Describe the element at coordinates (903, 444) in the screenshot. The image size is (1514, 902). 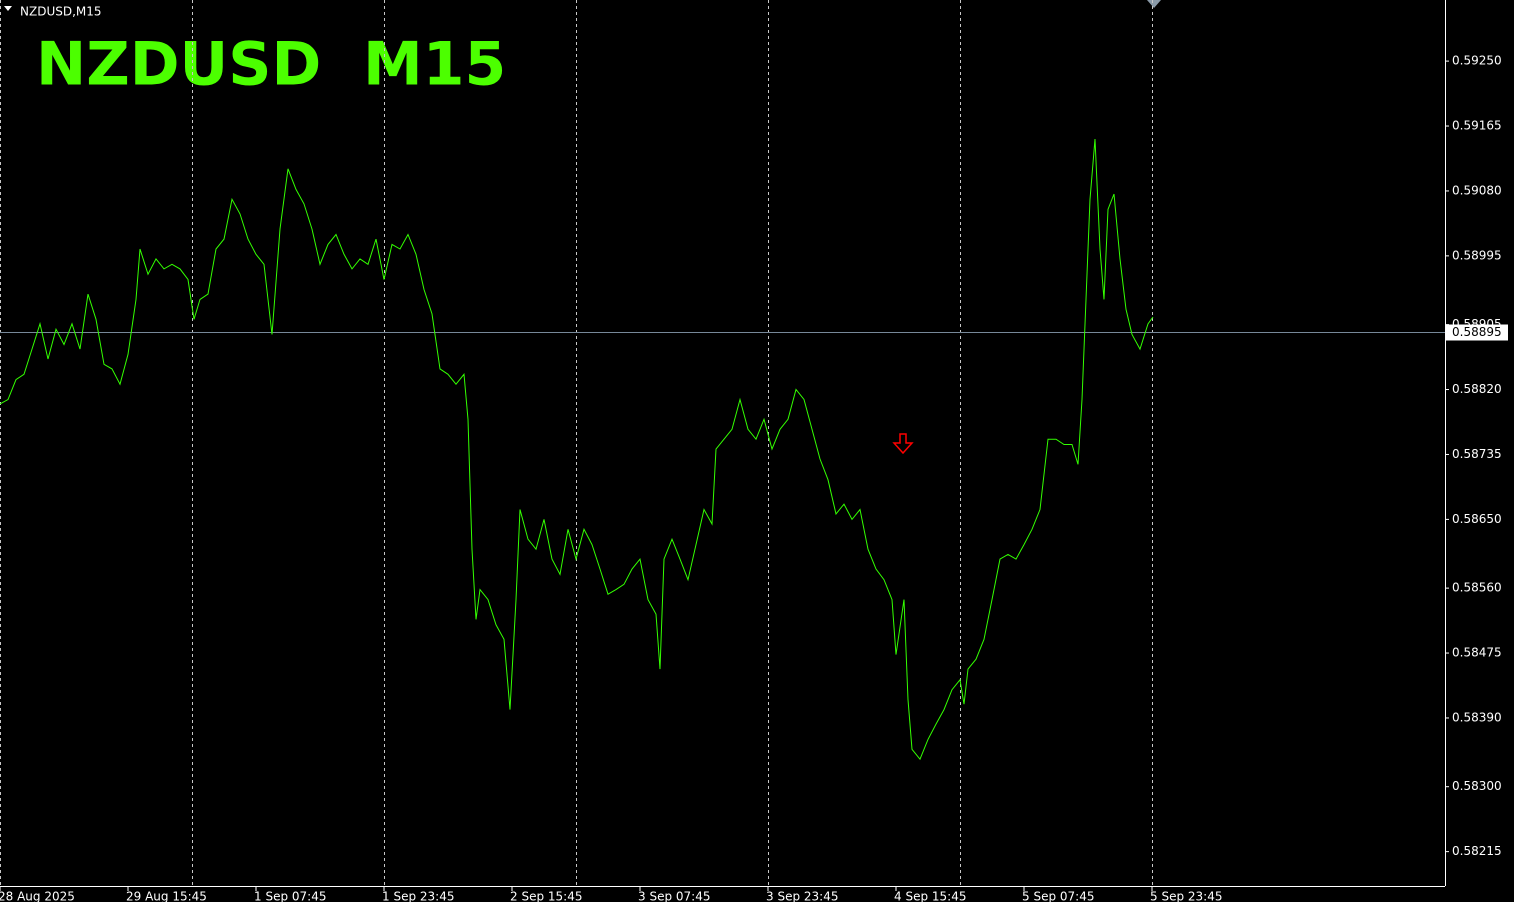
I see `signal-arrow` at that location.